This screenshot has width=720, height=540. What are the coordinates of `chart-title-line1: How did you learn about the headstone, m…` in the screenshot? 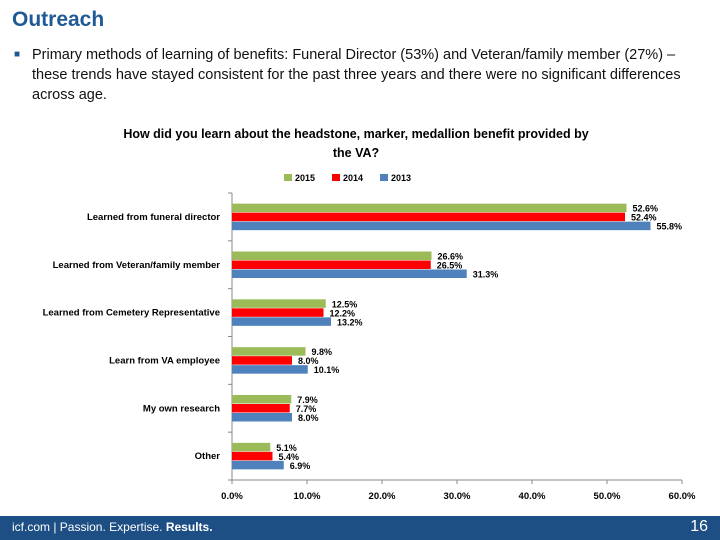 It's located at (355, 134).